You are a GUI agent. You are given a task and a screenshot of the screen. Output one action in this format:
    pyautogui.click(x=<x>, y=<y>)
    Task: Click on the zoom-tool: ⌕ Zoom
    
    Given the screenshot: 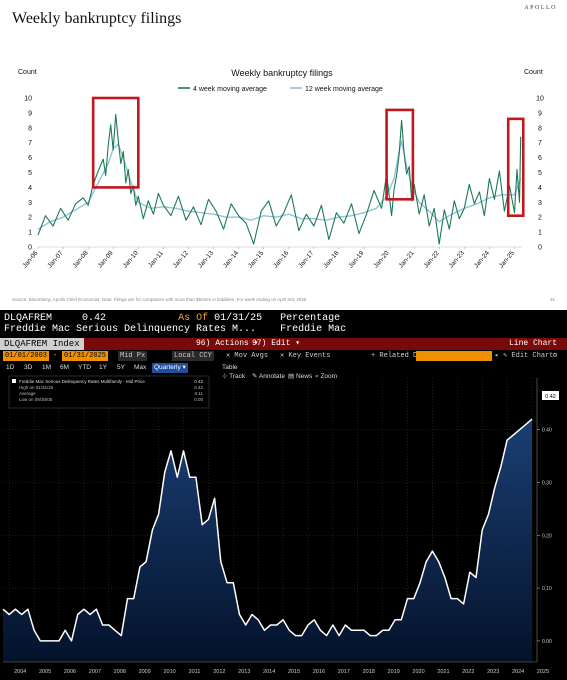 What is the action you would take?
    pyautogui.click(x=326, y=377)
    